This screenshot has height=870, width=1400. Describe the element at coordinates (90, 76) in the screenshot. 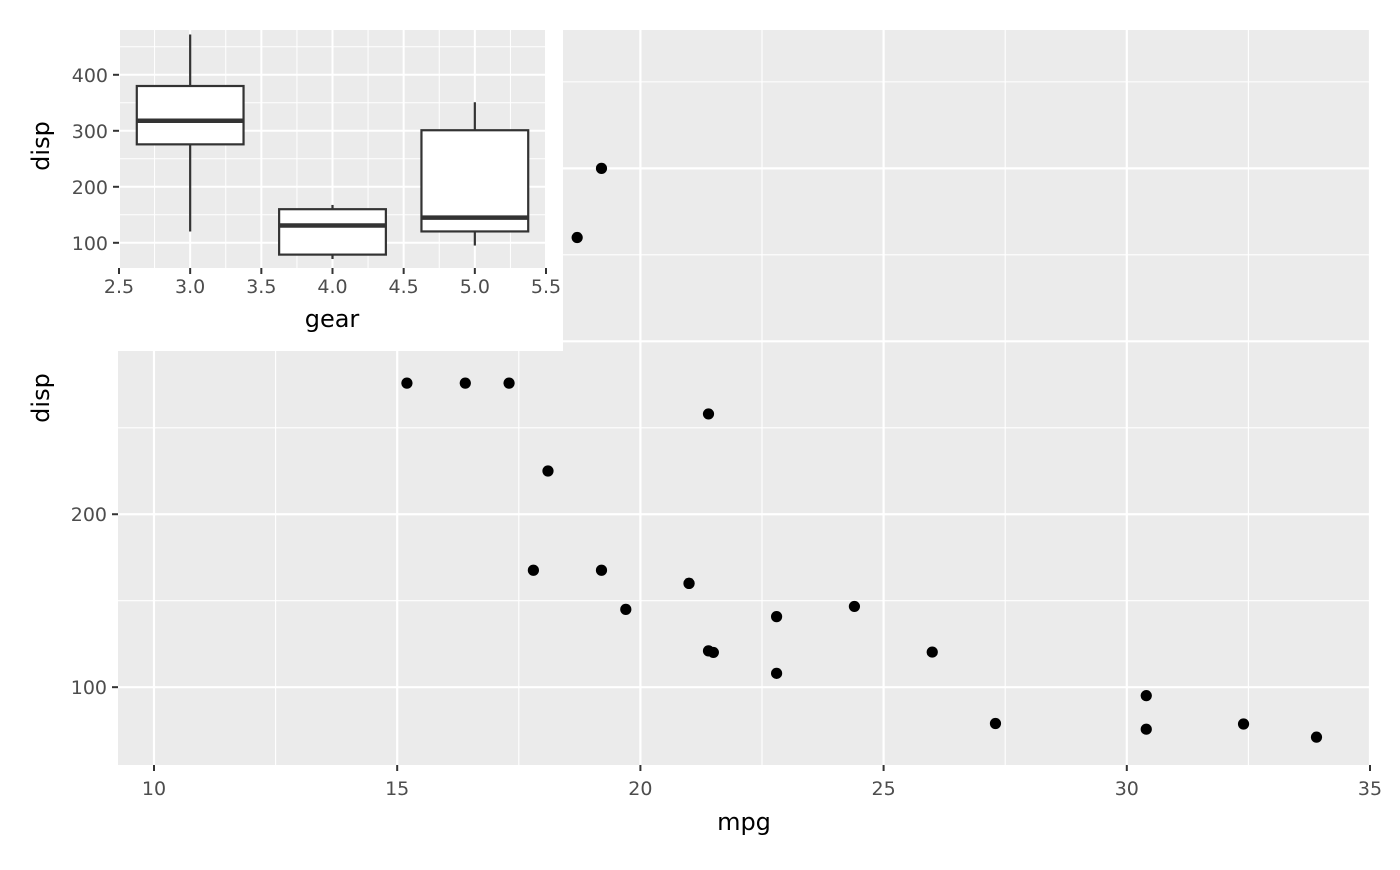

I see `inset-y-tick-label: 400` at that location.